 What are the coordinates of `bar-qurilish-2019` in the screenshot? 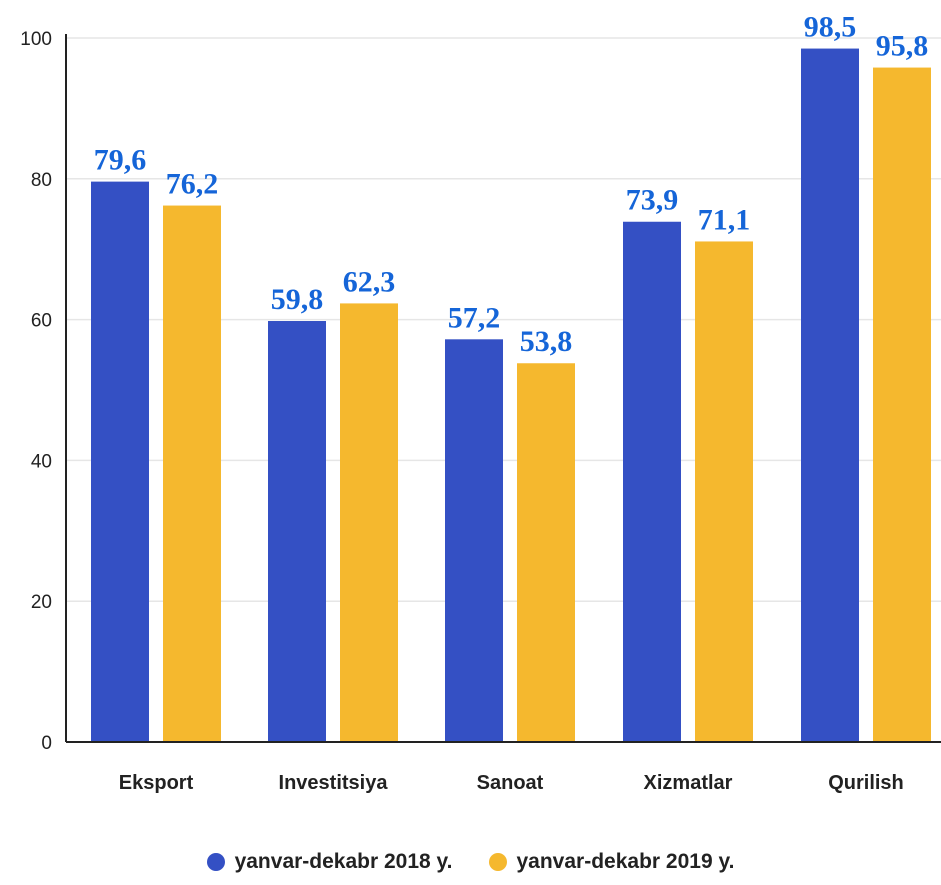 It's located at (902, 405).